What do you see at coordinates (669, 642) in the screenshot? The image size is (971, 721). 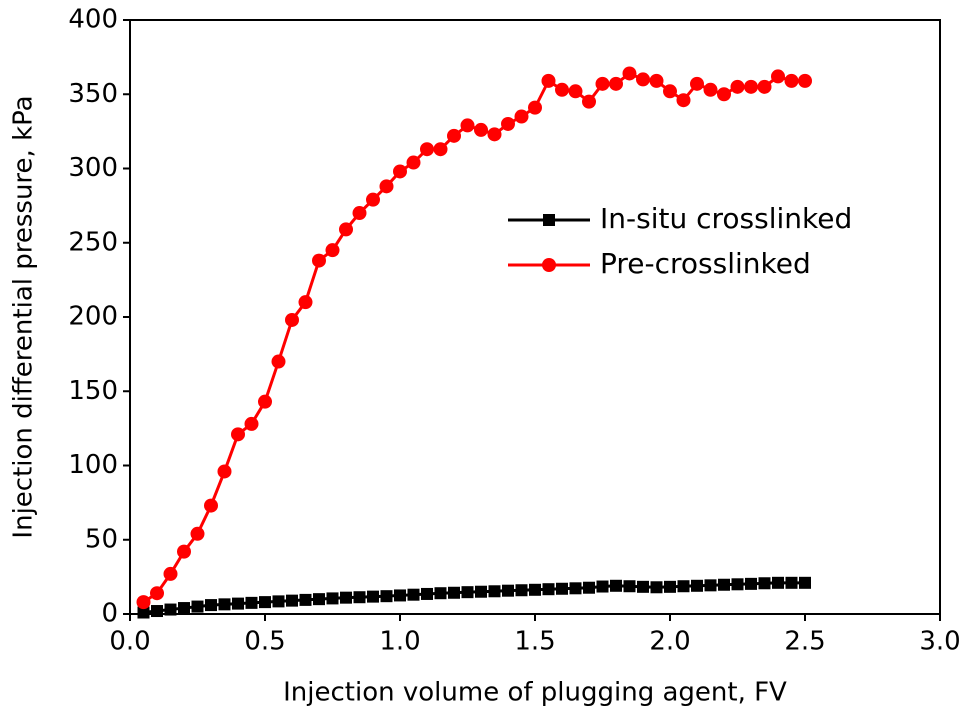 I see `x-tick-label: 2.0` at bounding box center [669, 642].